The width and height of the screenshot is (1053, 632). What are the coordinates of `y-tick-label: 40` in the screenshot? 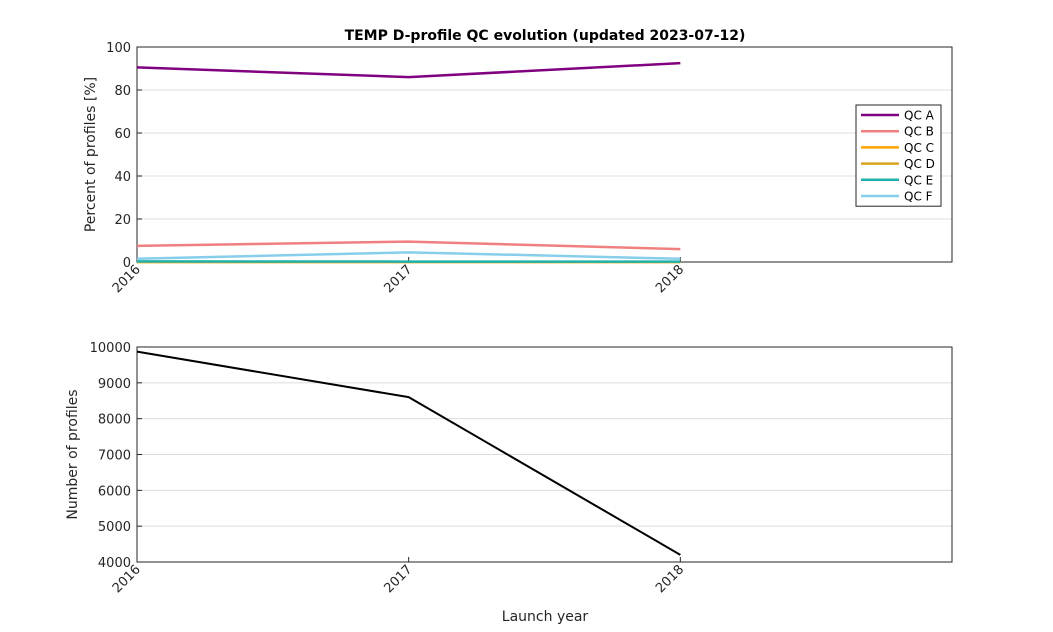 It's located at (122, 177).